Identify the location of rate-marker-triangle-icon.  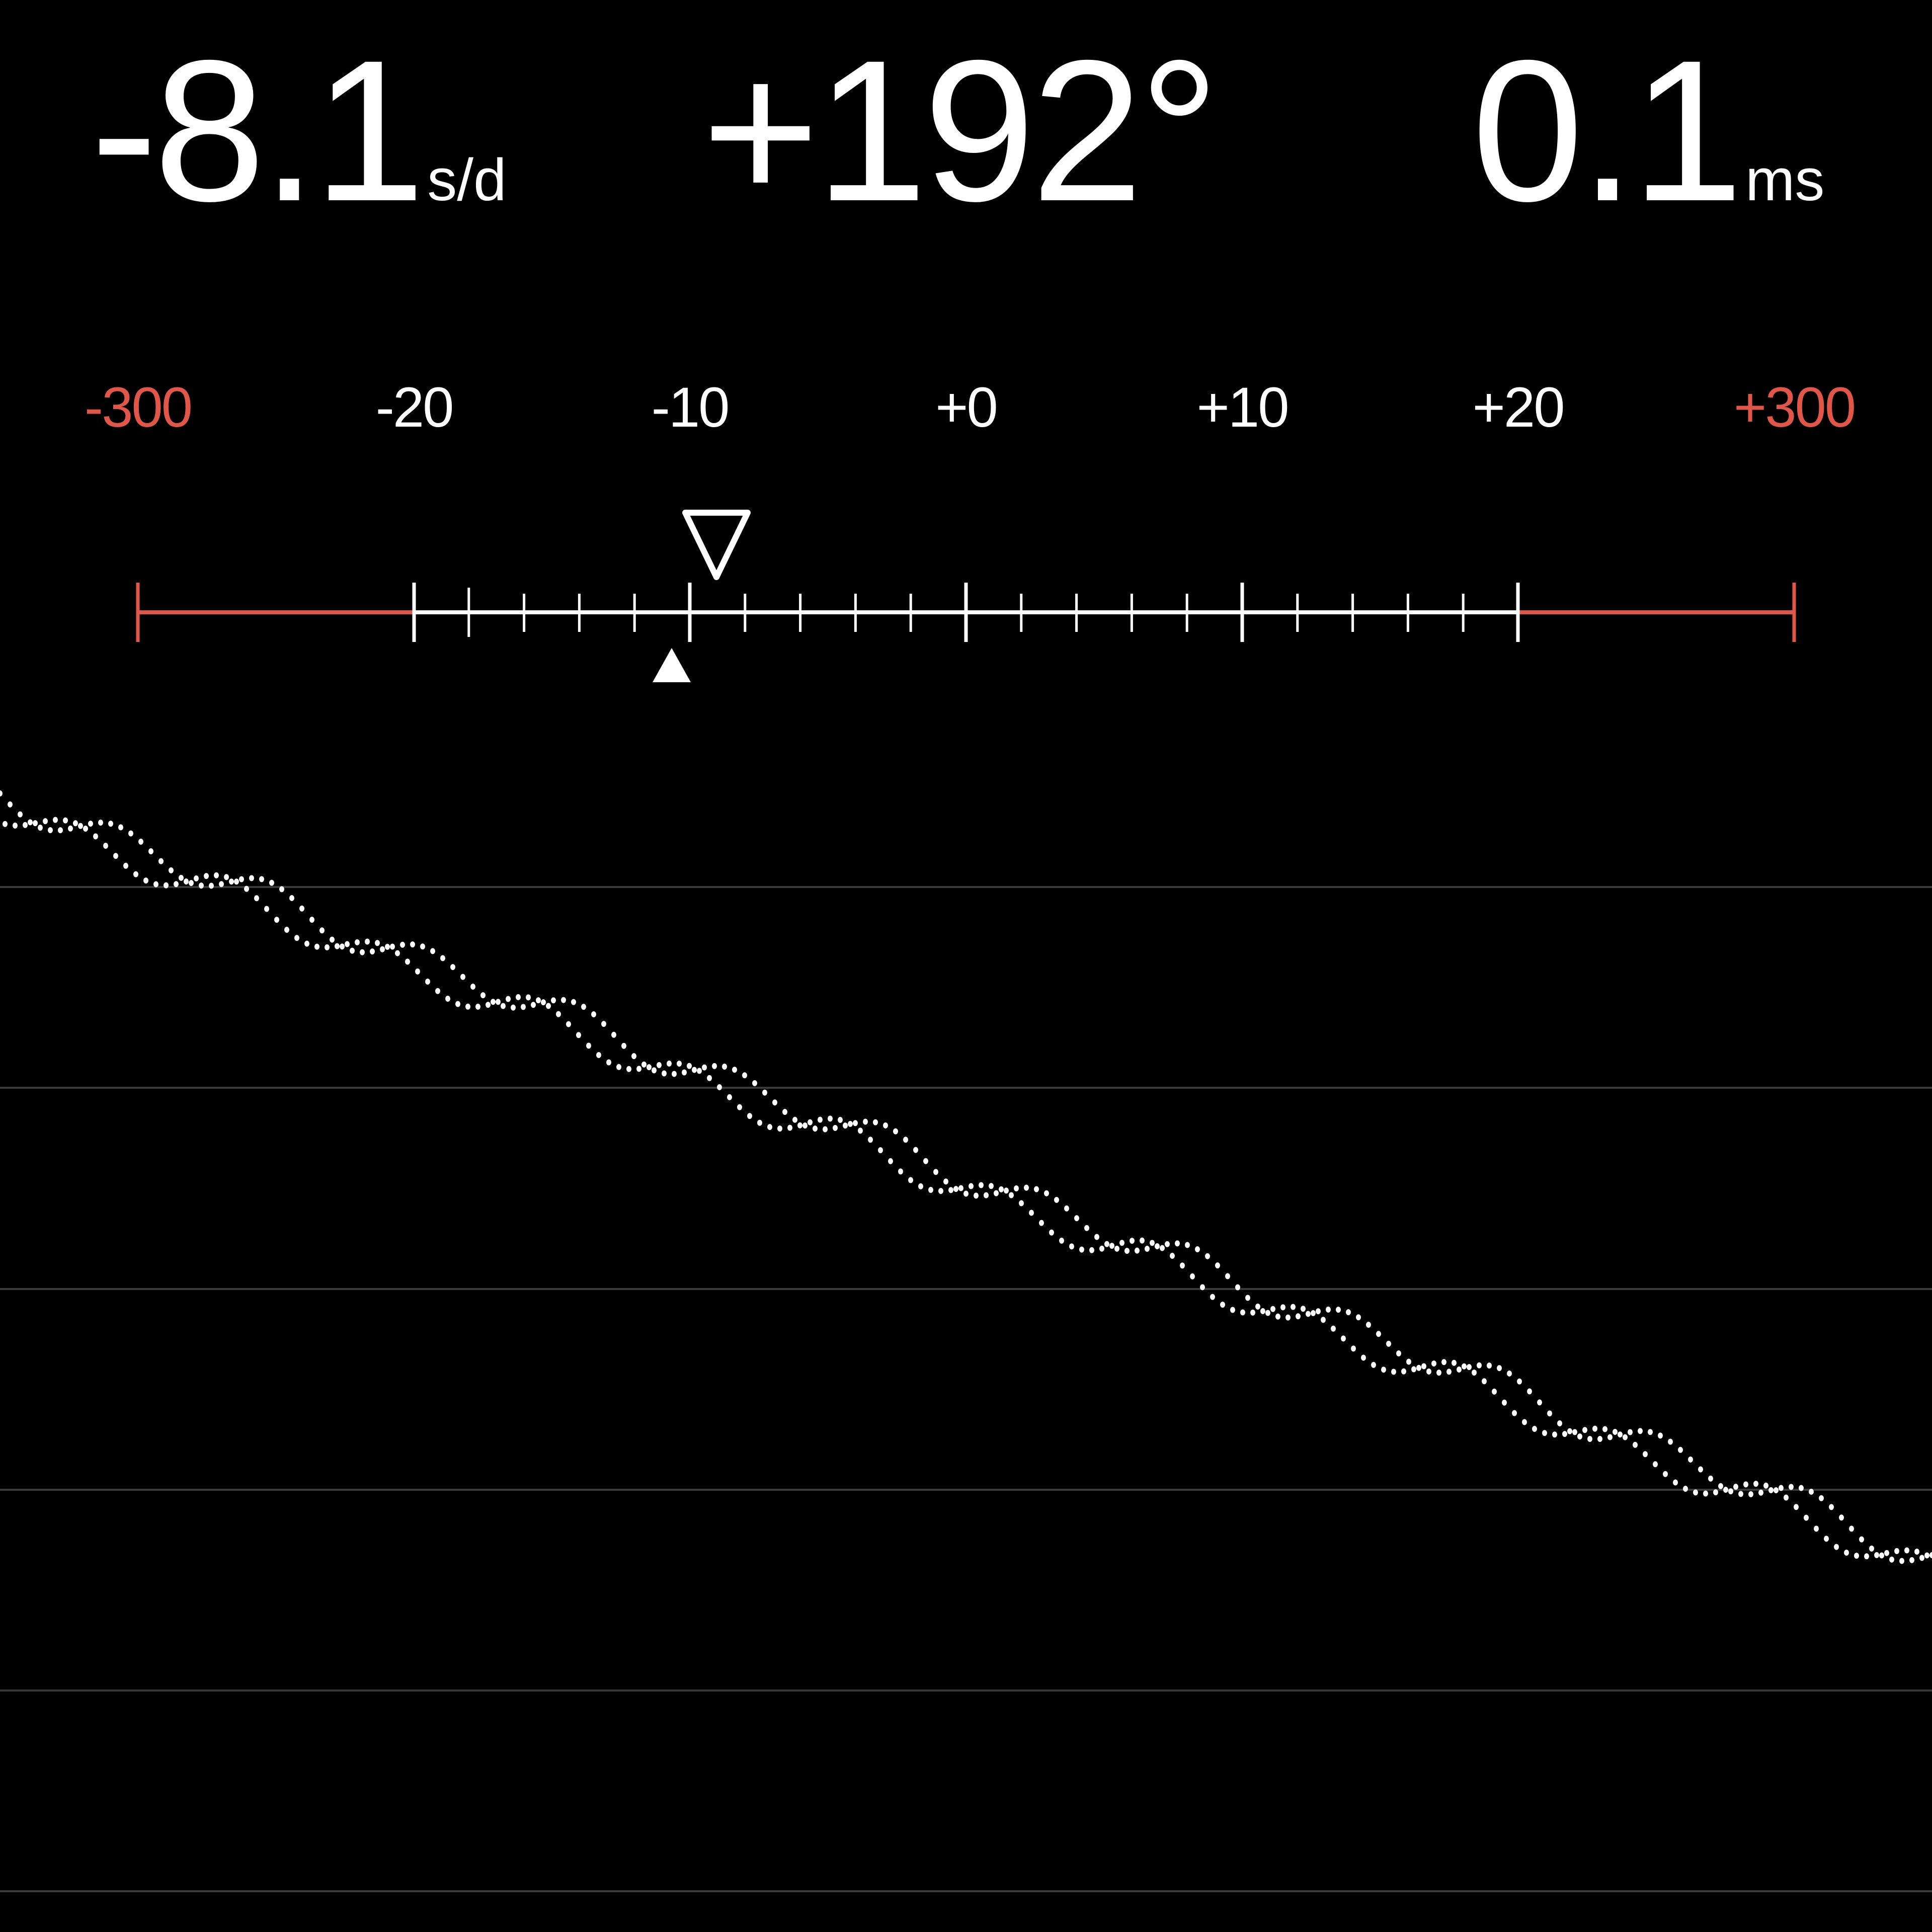
(672, 665).